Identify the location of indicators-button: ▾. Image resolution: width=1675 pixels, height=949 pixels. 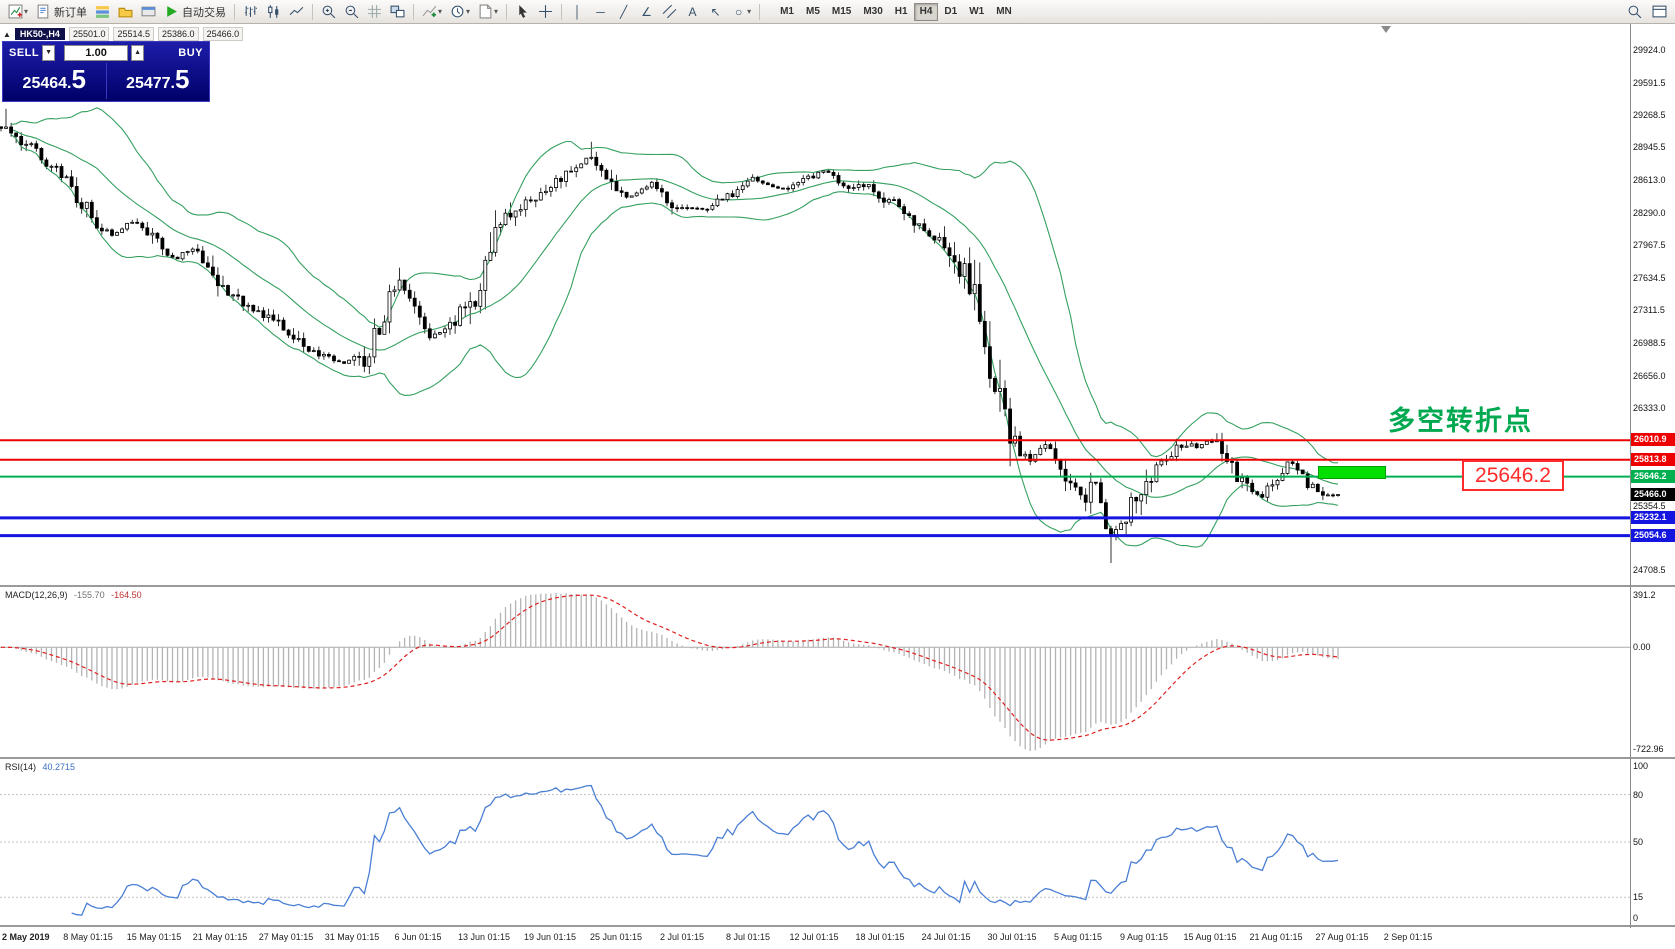
(432, 12).